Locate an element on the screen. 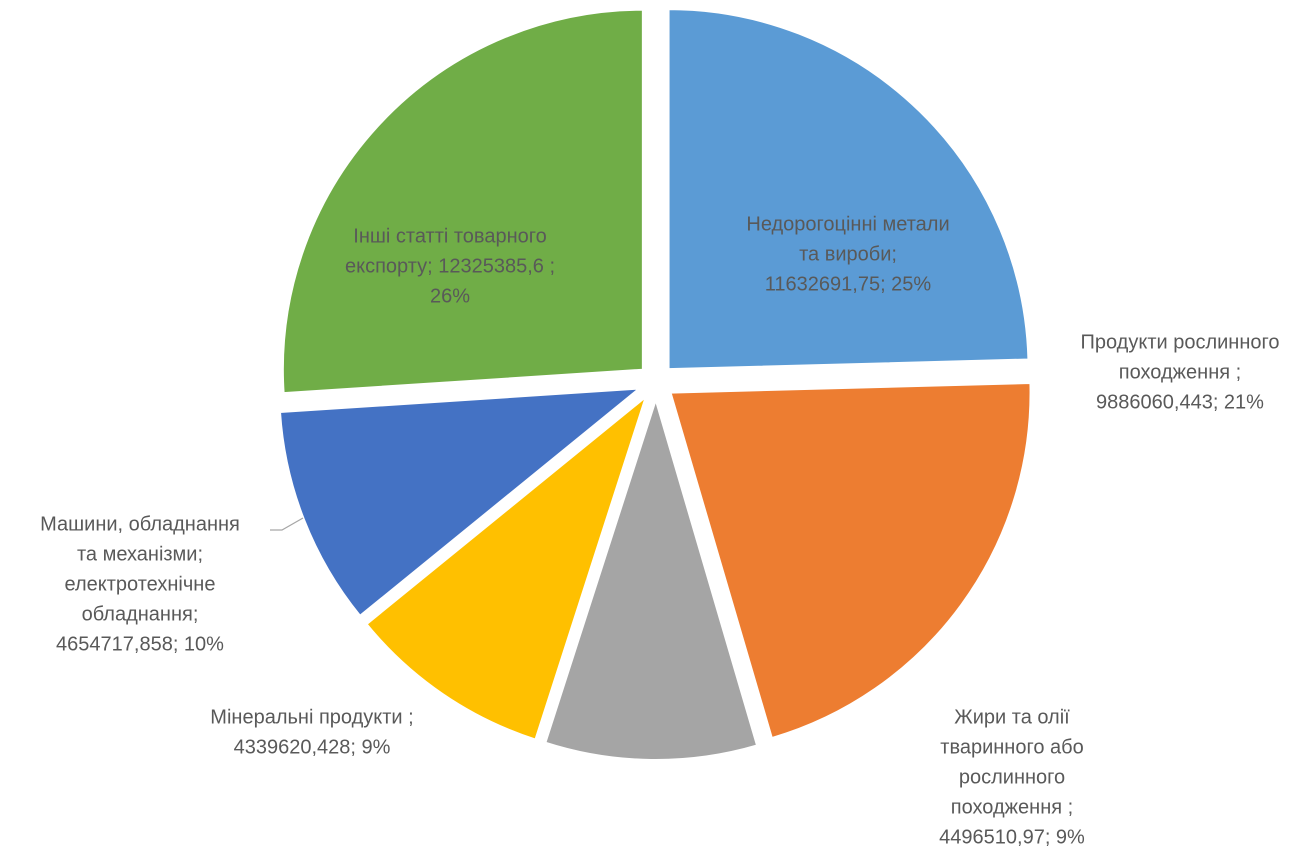 The height and width of the screenshot is (857, 1307). data-label: обладнання; is located at coordinates (140, 614).